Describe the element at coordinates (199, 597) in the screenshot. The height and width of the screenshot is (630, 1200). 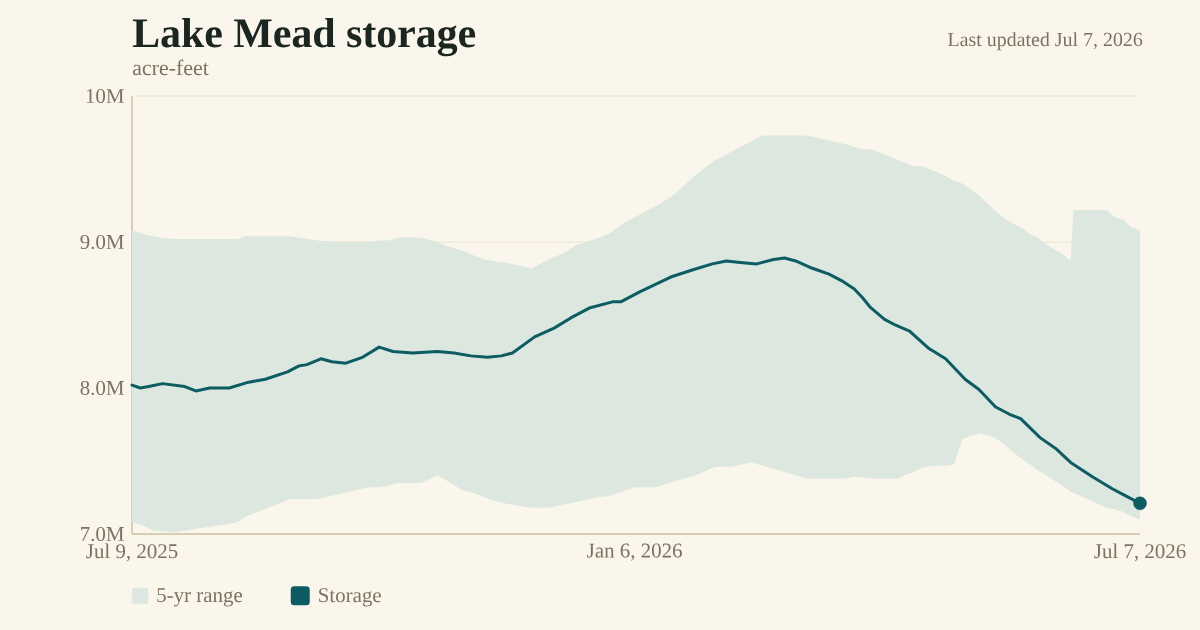
I see `legend-label: 5-yr range` at that location.